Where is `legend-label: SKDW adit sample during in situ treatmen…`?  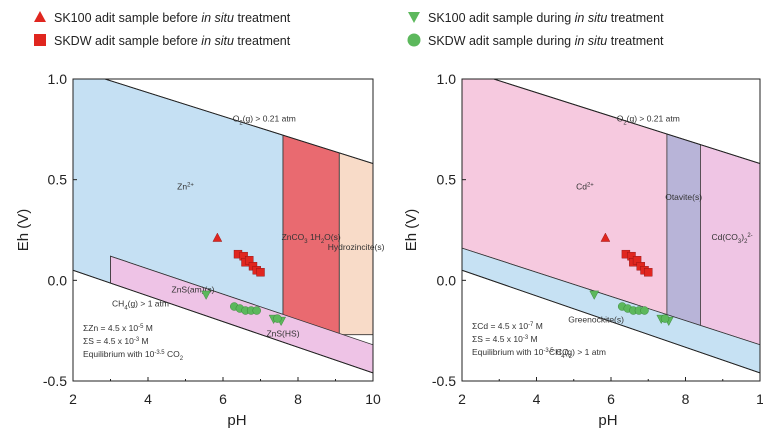 legend-label: SKDW adit sample during in situ treatmen… is located at coordinates (546, 41).